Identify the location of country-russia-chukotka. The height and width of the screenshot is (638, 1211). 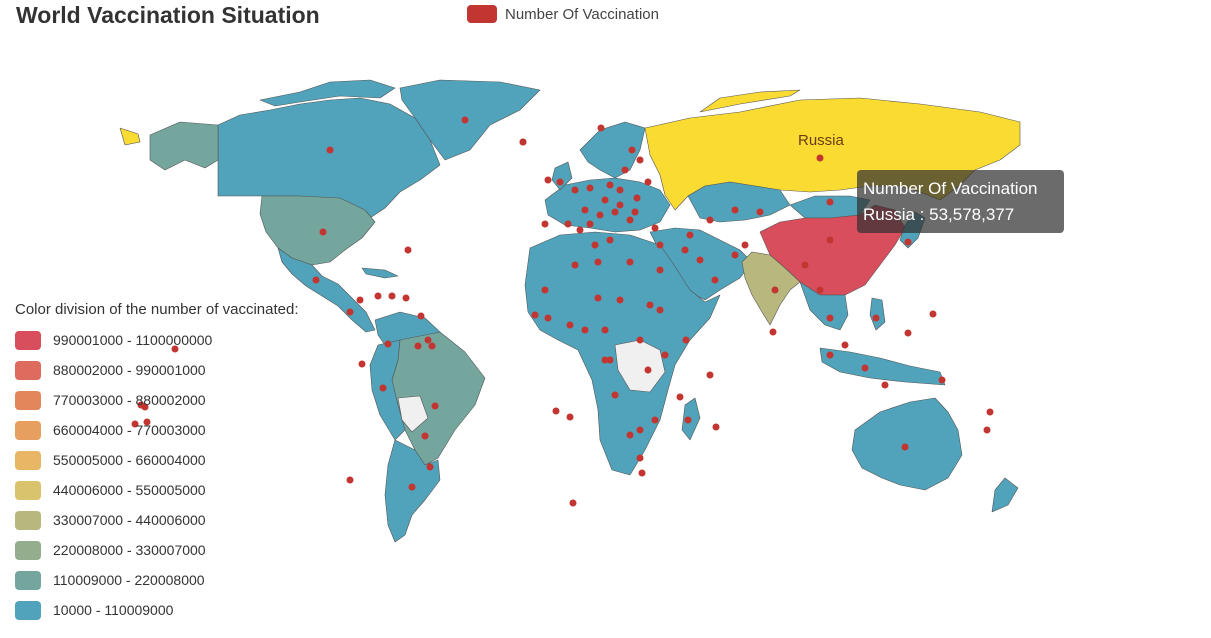
(130, 136).